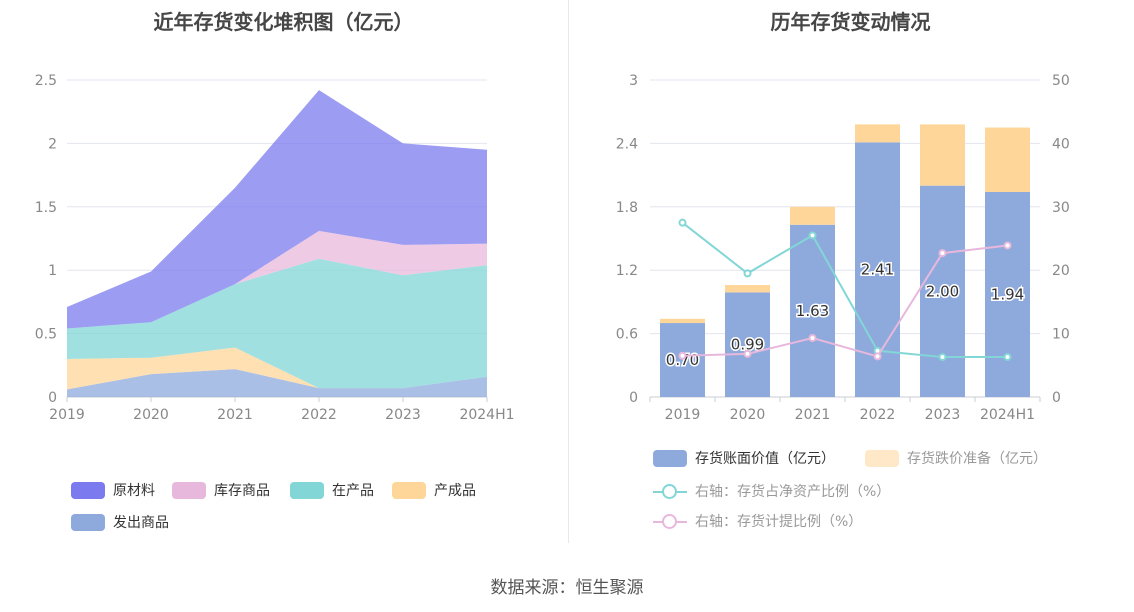 The image size is (1134, 612). I want to click on y-tick-label: 0.5, so click(46, 335).